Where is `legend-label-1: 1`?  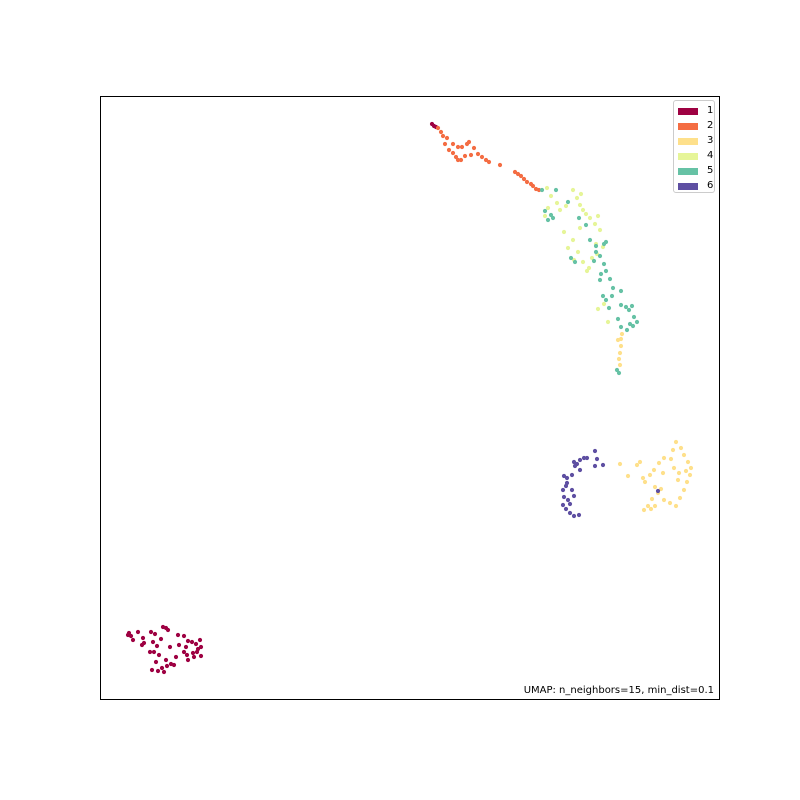
legend-label-1: 1 is located at coordinates (710, 110).